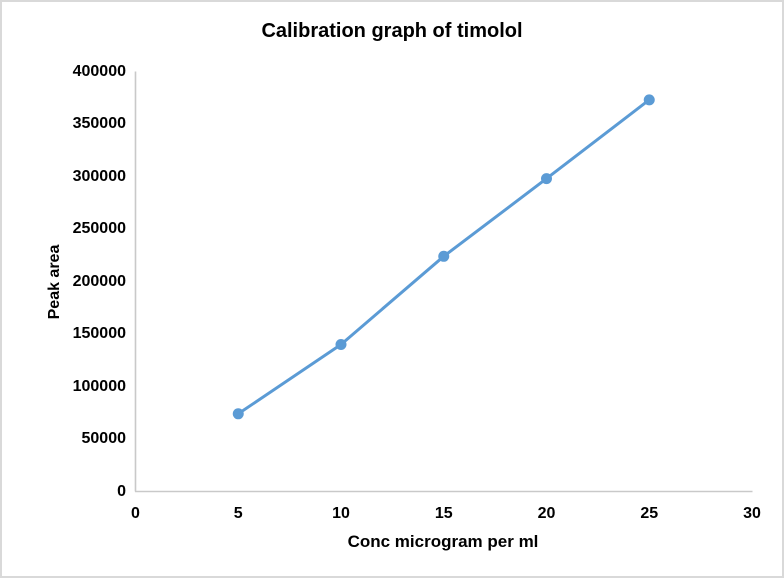 The height and width of the screenshot is (578, 784). I want to click on y-tick-label: 350000, so click(99, 123).